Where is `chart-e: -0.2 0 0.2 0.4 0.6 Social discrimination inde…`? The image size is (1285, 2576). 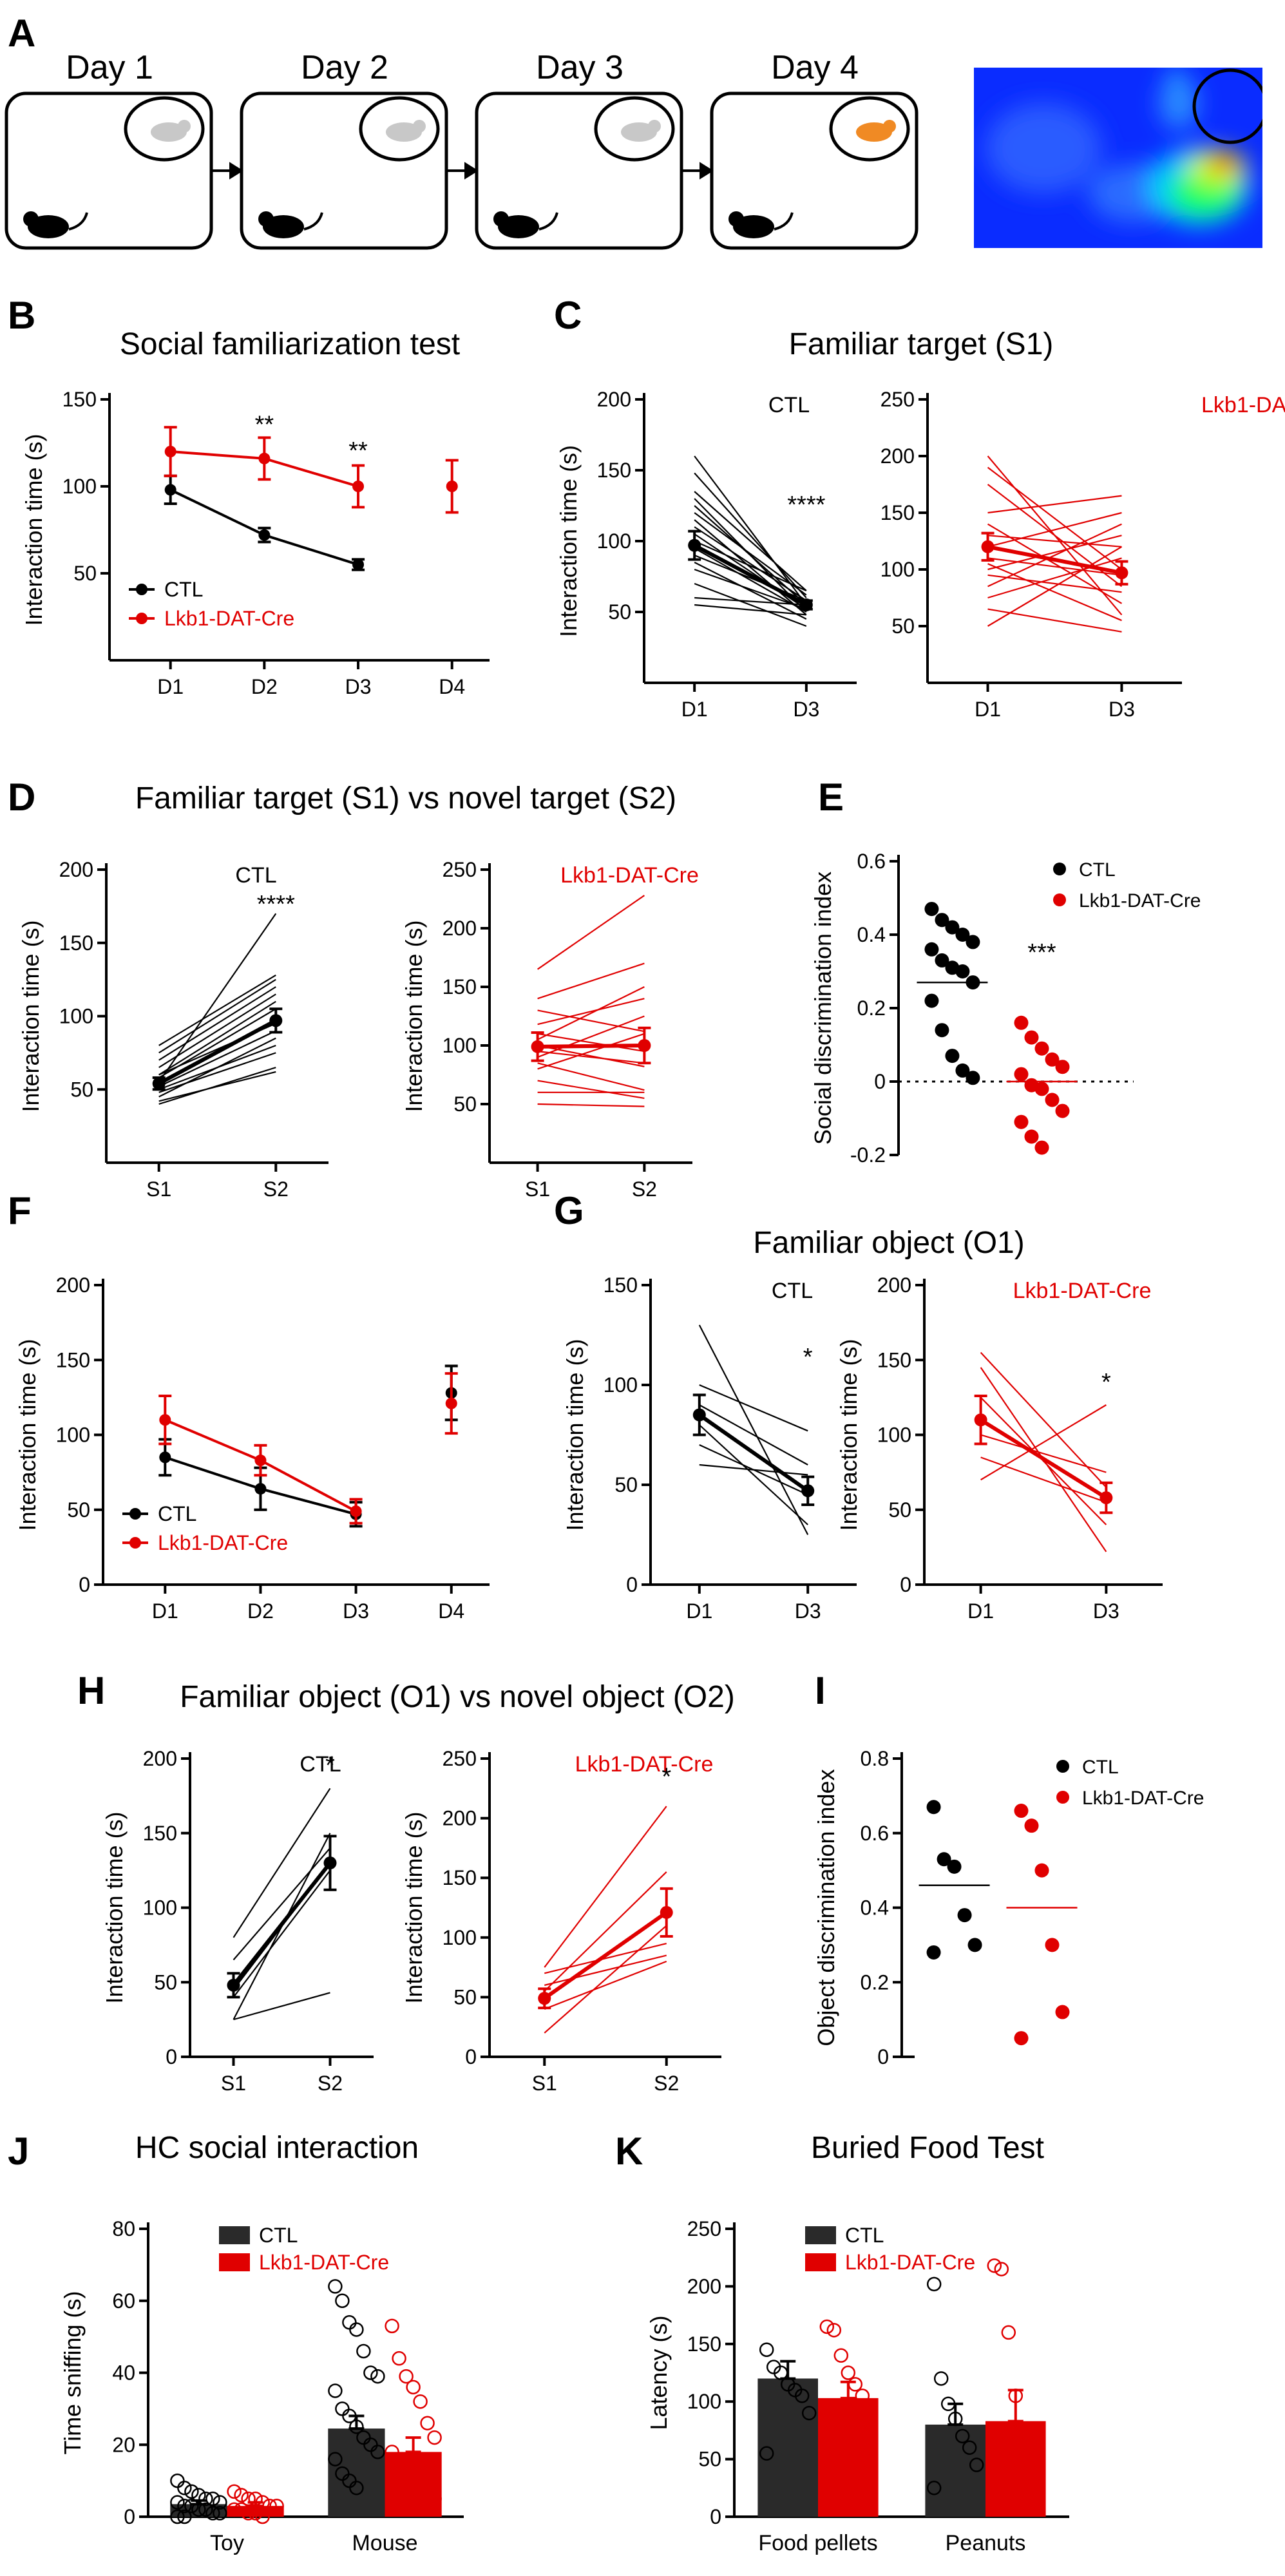
chart-e: -0.2 0 0.2 0.4 0.6 Social discrimination inde… is located at coordinates (1006, 1008).